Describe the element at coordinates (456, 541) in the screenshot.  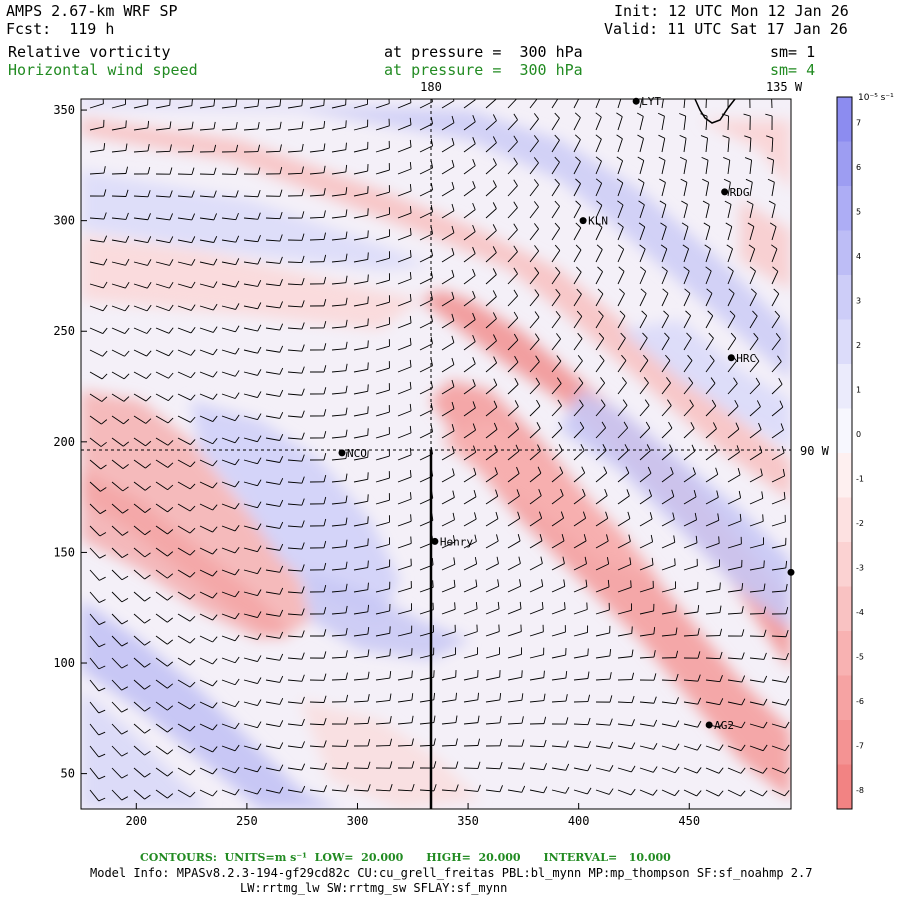
I see `station-label: Henry` at that location.